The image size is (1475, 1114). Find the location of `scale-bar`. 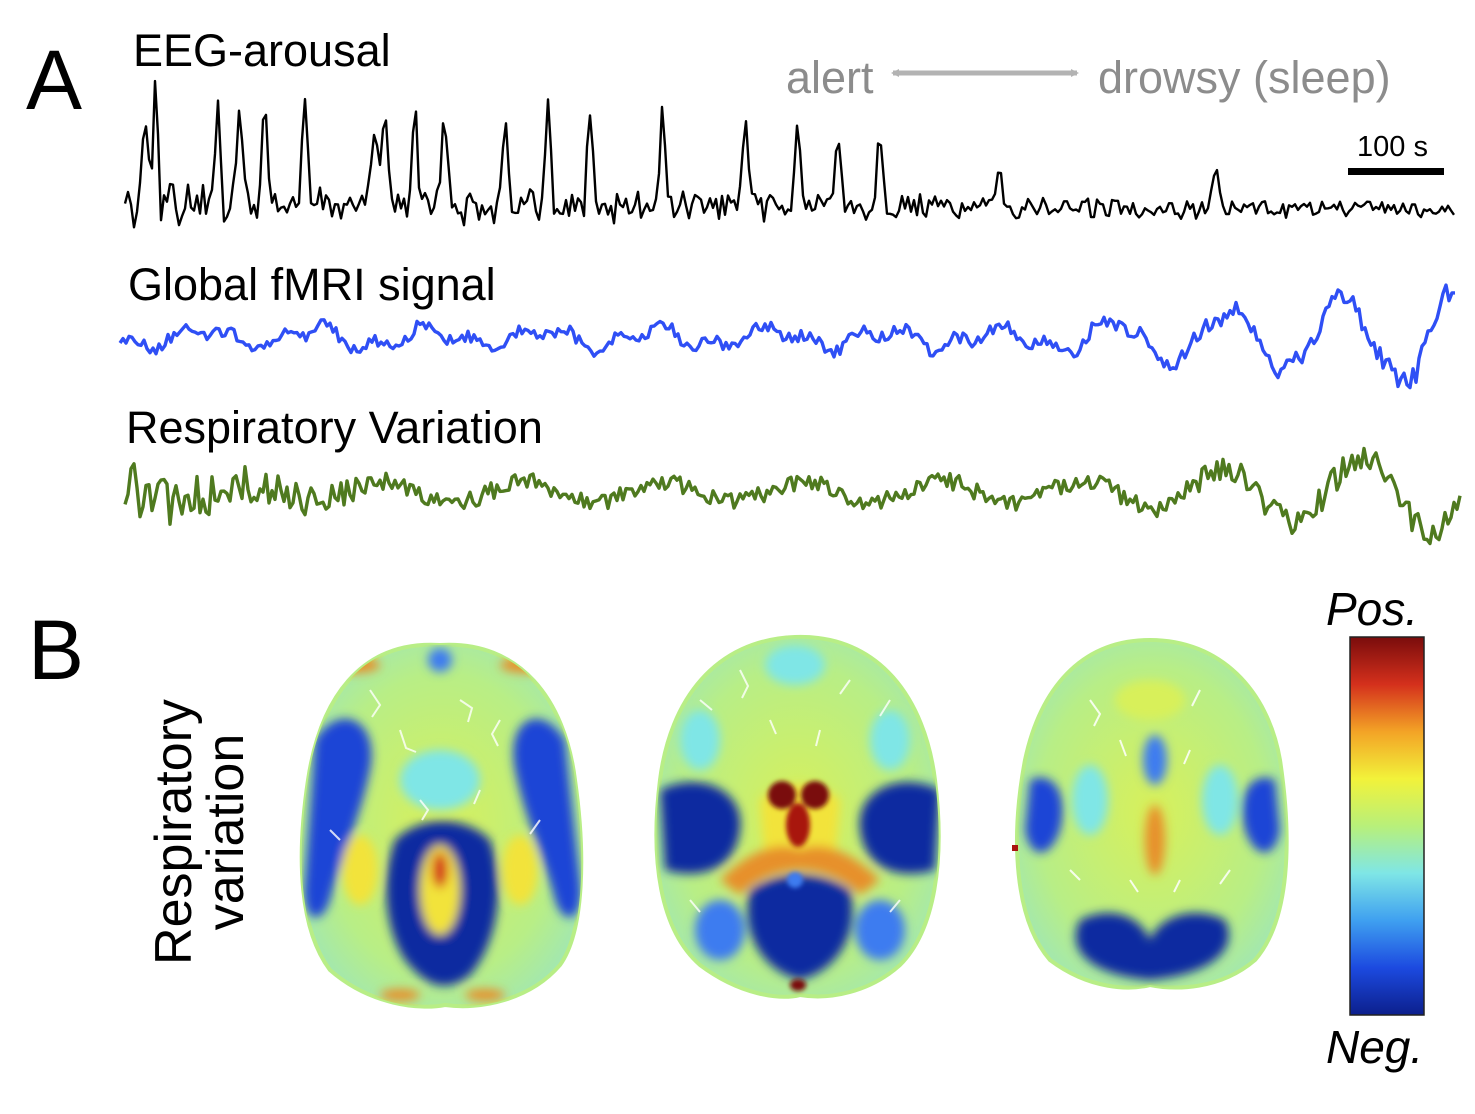

scale-bar is located at coordinates (1396, 171).